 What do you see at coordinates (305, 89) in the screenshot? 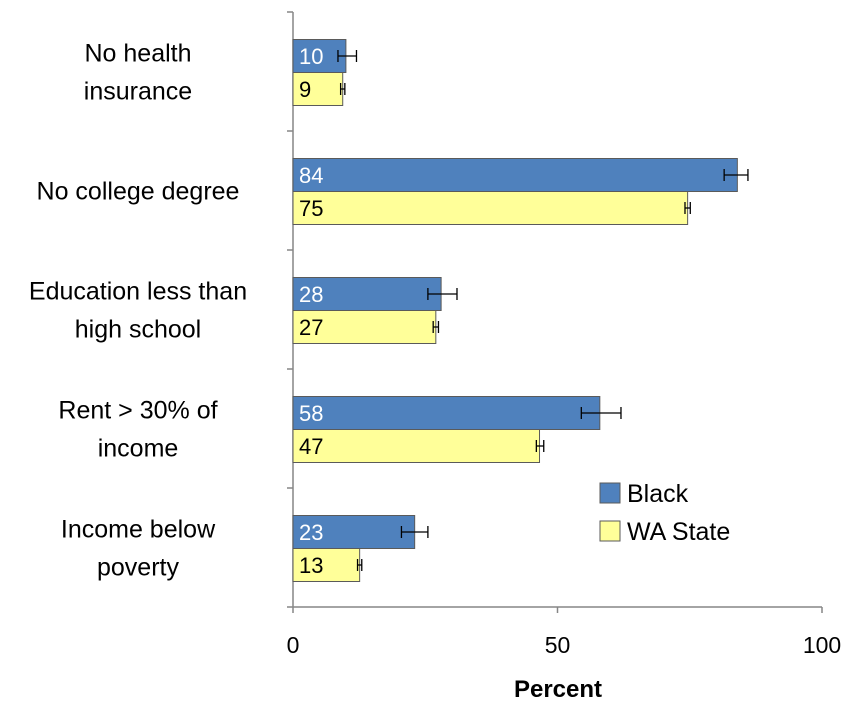
I see `data-label: 9` at bounding box center [305, 89].